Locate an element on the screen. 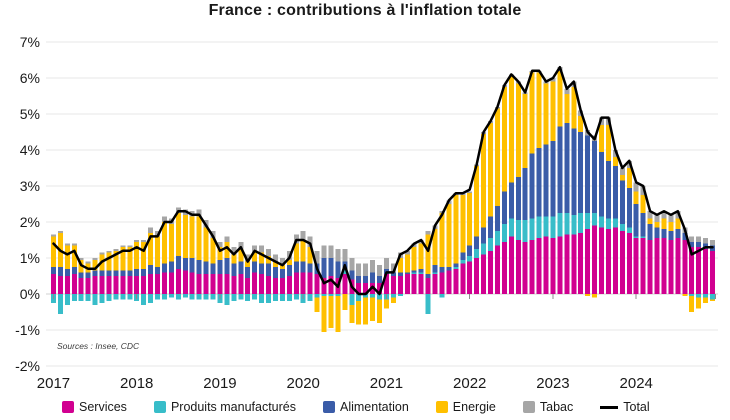  svg-text: 5% is located at coordinates (30, 114).